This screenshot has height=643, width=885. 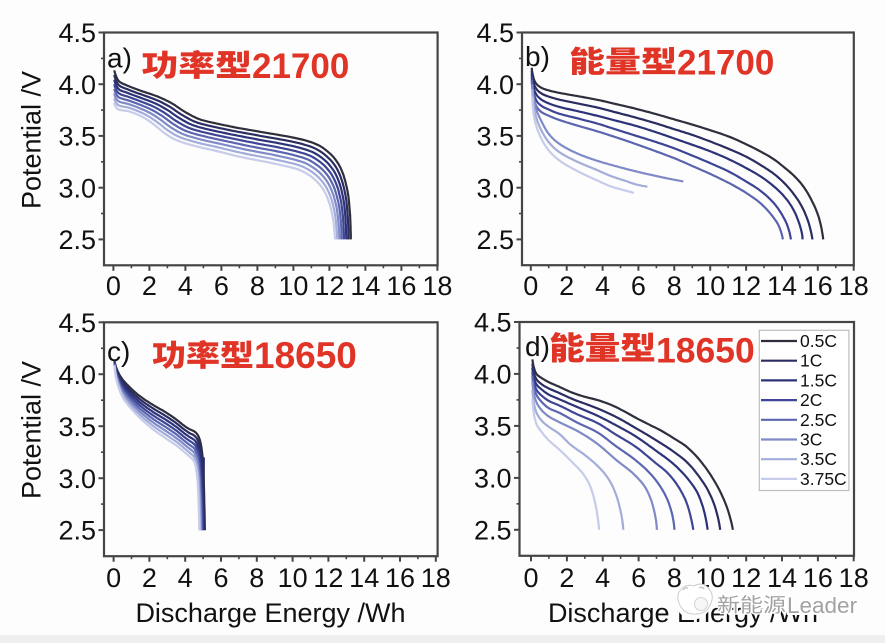 I want to click on svg-text: 3.5C, so click(x=818, y=459).